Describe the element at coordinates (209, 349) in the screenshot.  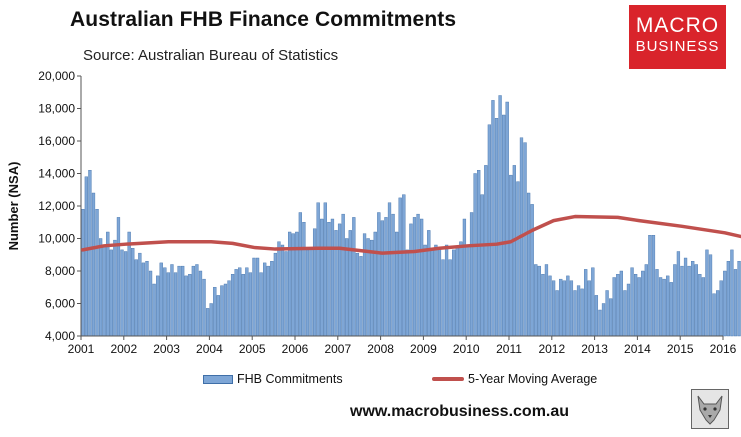
I see `x-tick-label: 2004` at that location.